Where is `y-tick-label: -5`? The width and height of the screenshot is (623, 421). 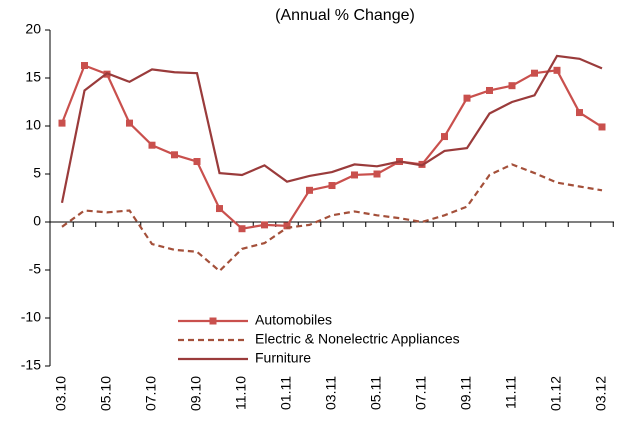
y-tick-label: -5 is located at coordinates (35, 269).